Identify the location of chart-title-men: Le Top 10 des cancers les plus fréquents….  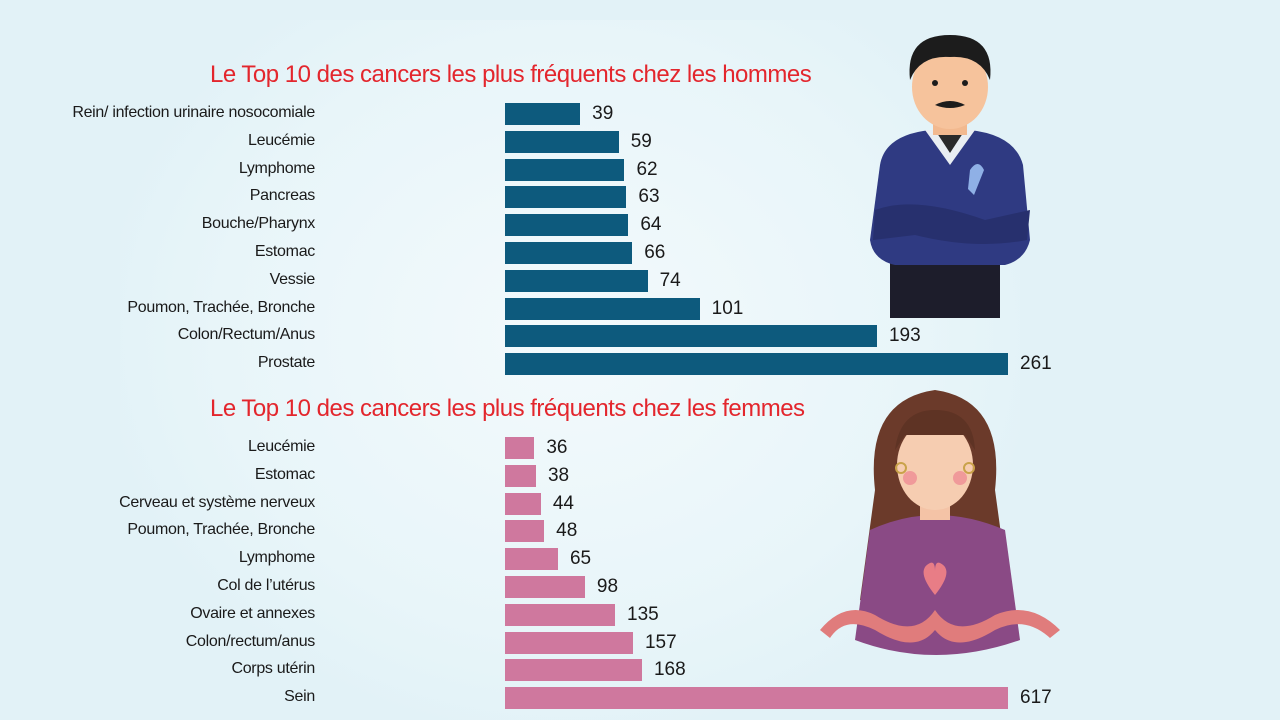
(511, 74).